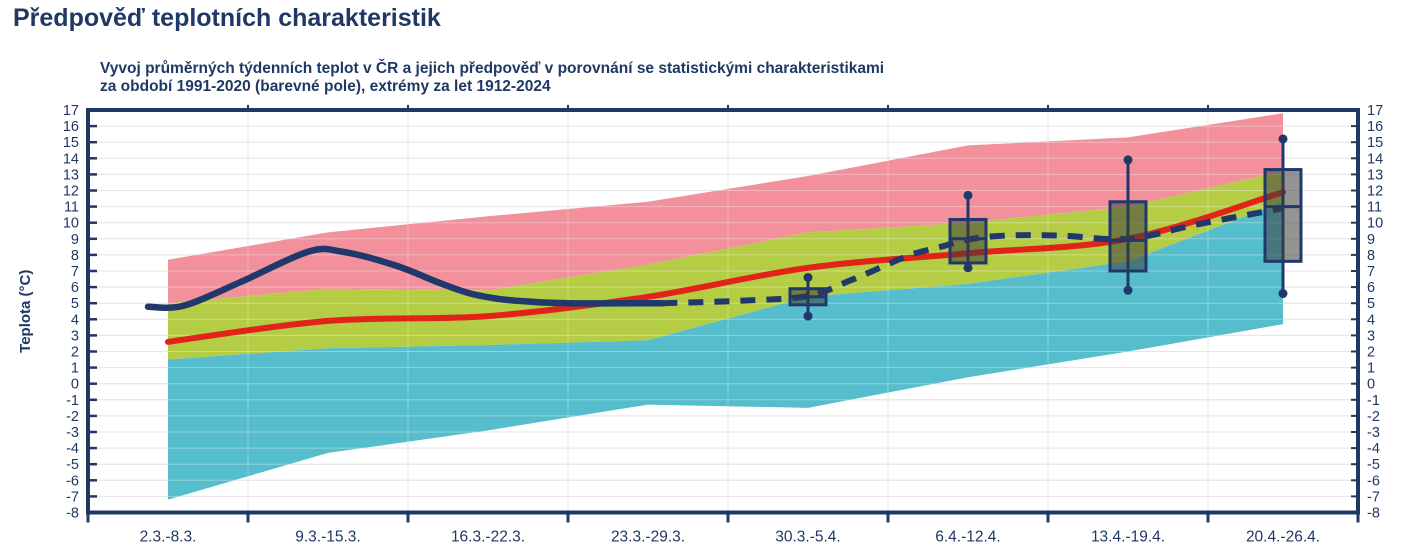 This screenshot has width=1413, height=556. Describe the element at coordinates (1373, 481) in the screenshot. I see `y-tick-label-right: -6` at that location.